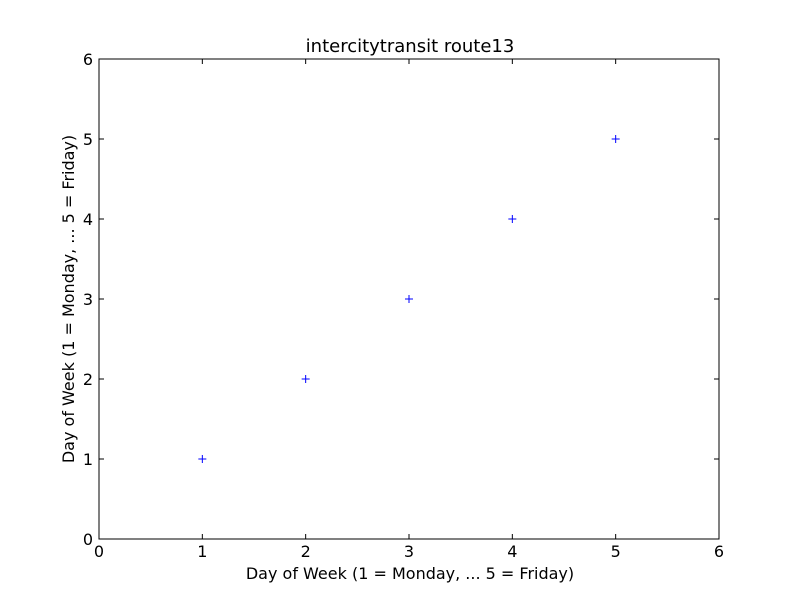  Describe the element at coordinates (88, 139) in the screenshot. I see `y-tick-label: 5` at that location.